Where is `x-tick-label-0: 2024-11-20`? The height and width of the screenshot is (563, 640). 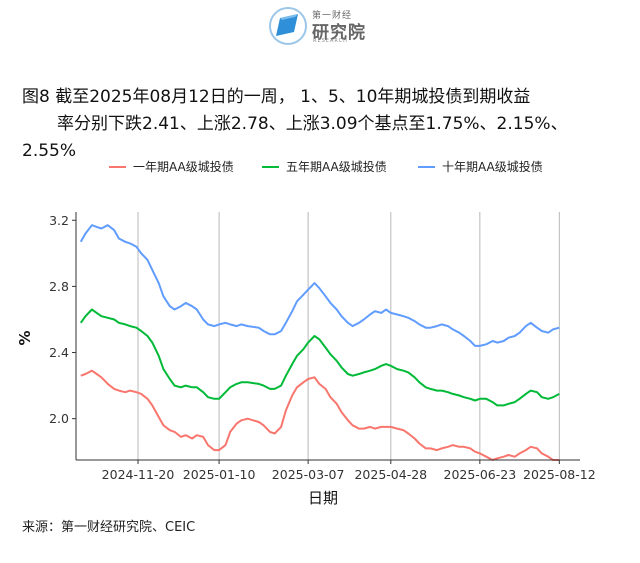 x-tick-label-0: 2024-11-20 is located at coordinates (138, 474).